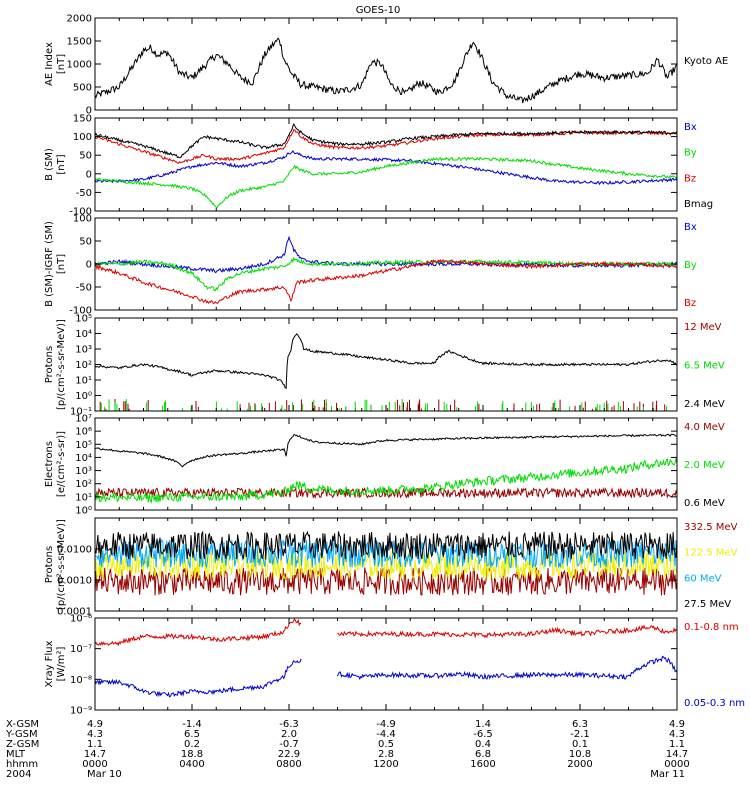 The image size is (750, 800). What do you see at coordinates (579, 764) in the screenshot?
I see `footer-cell-5-4: 2000` at bounding box center [579, 764].